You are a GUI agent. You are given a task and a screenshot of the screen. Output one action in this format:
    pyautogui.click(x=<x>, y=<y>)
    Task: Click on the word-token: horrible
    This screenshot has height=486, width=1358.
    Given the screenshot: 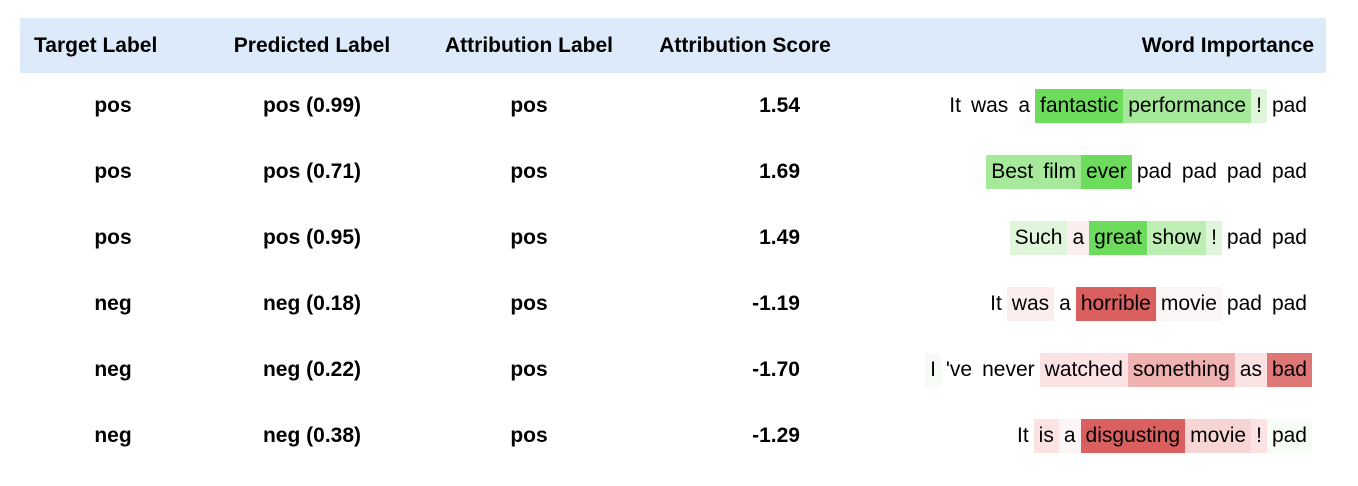 What is the action you would take?
    pyautogui.click(x=1115, y=304)
    